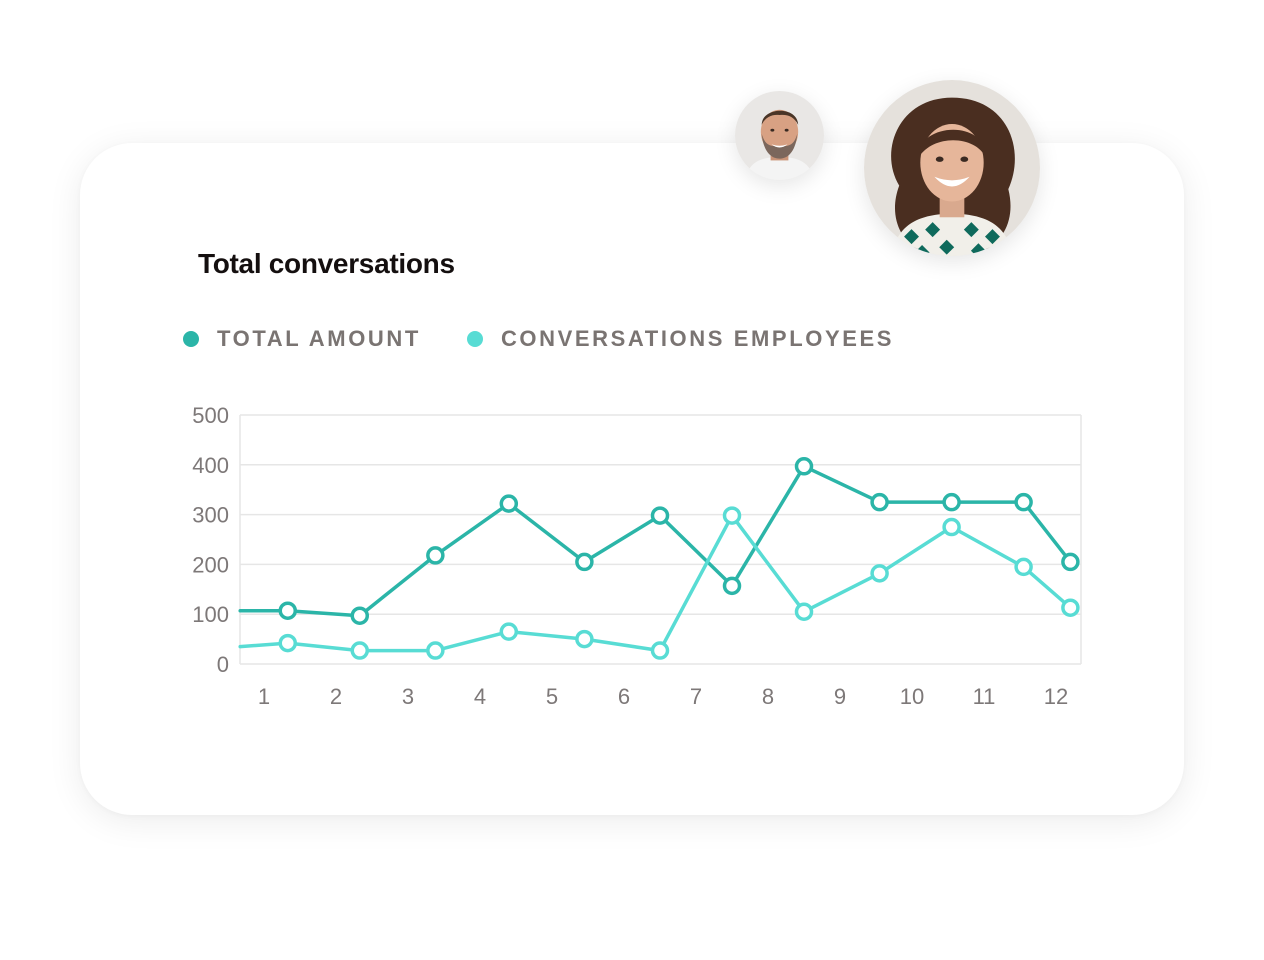 The width and height of the screenshot is (1264, 960). I want to click on chart-legend: TOTAL AMOUNT CONVERSATIONS EMPLOYEES, so click(561, 339).